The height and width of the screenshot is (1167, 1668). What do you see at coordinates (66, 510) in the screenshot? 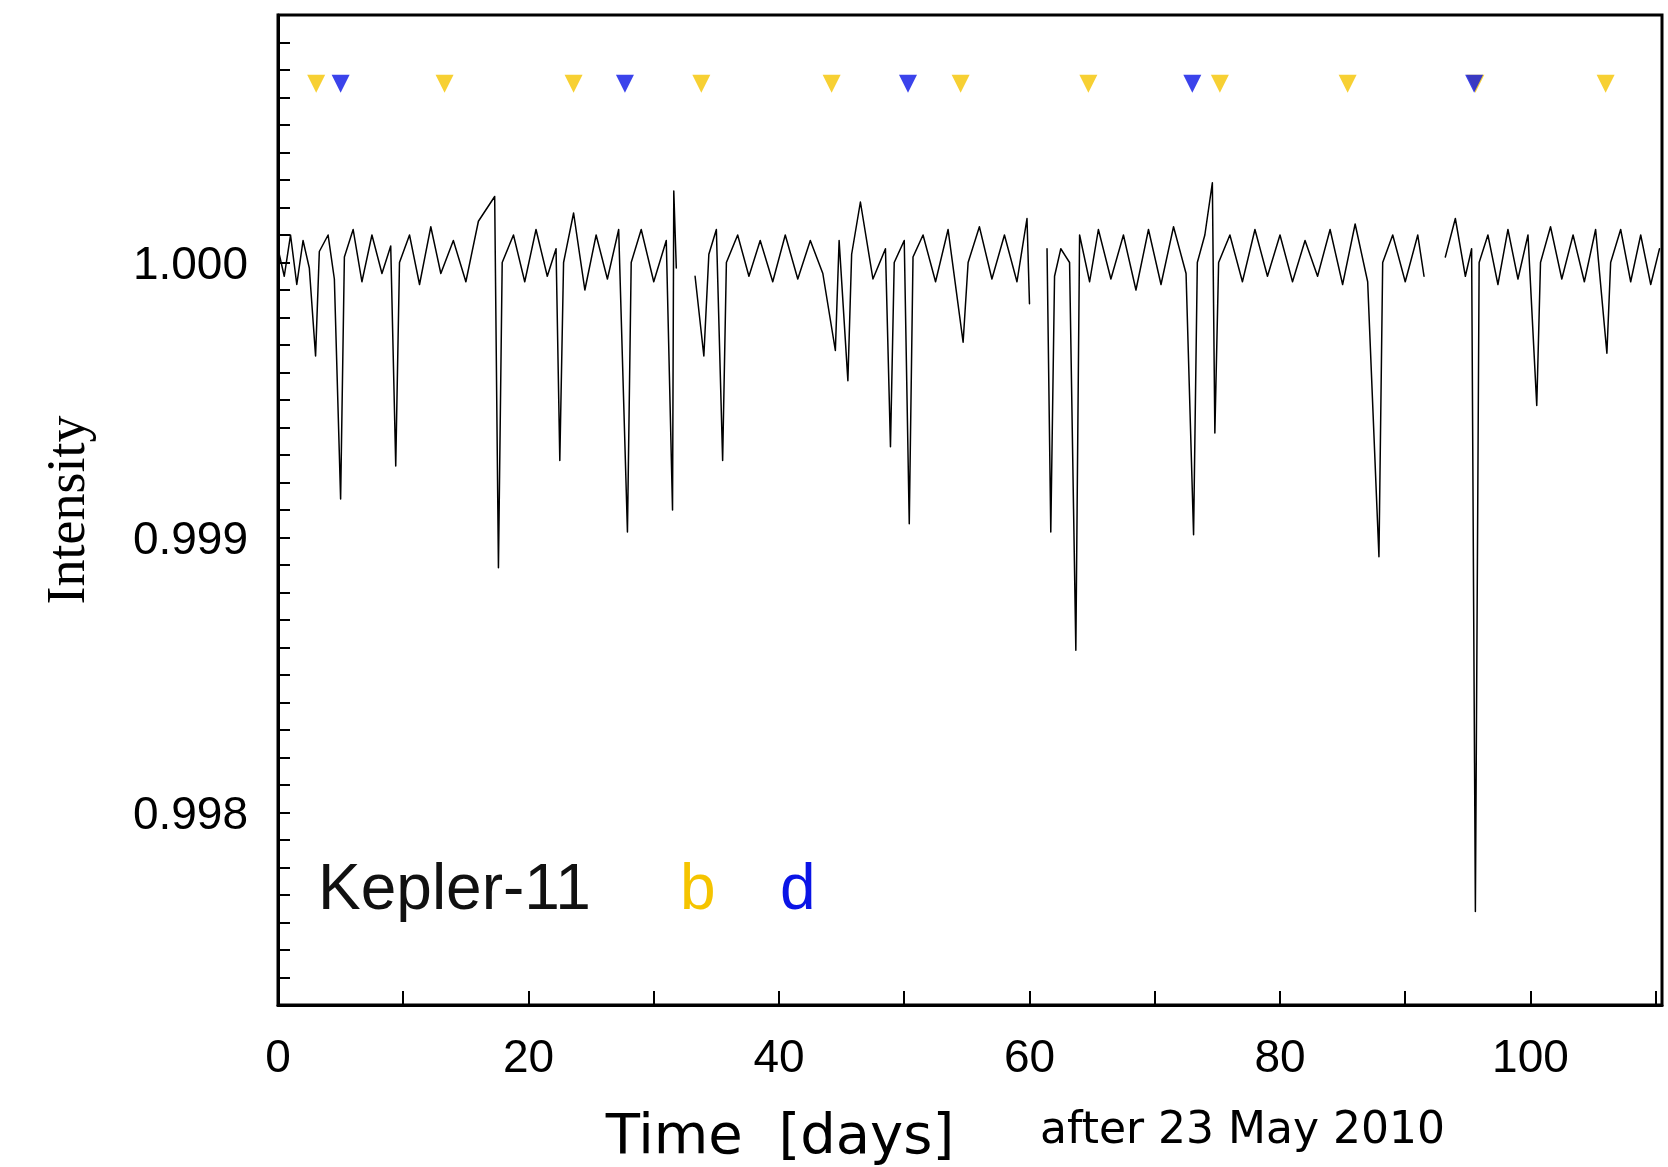
I see `y-axis-title: Intensity` at bounding box center [66, 510].